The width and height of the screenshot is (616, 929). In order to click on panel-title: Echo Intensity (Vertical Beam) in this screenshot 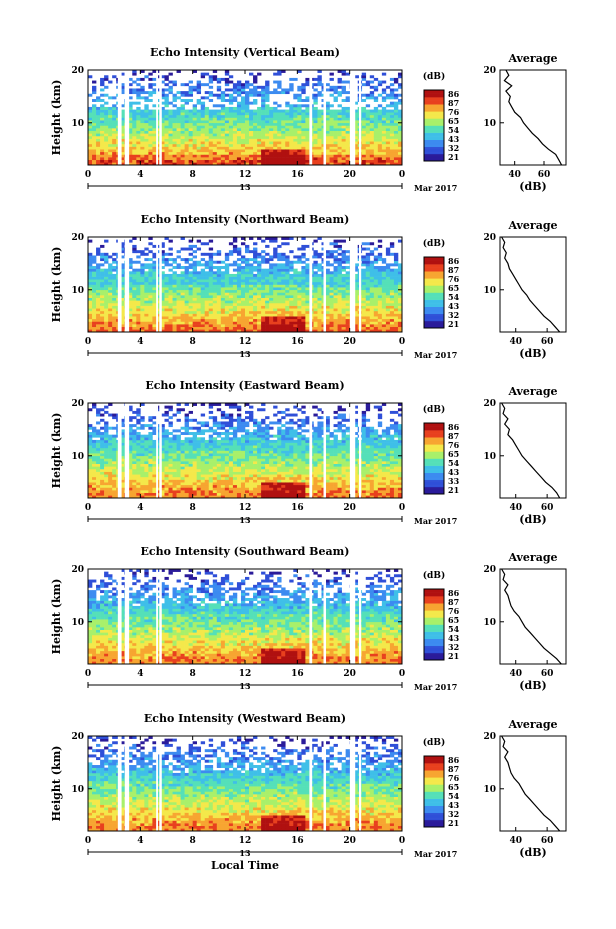, I will do `click(245, 52)`.